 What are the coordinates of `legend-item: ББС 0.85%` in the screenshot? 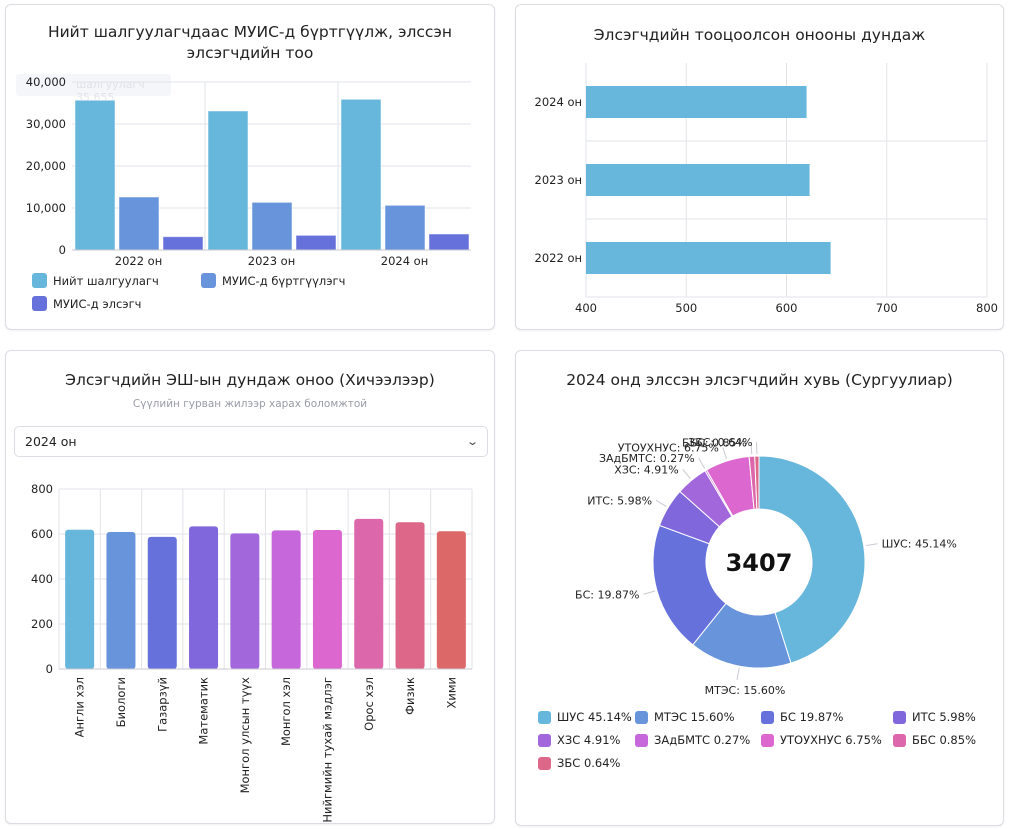 It's located at (934, 740).